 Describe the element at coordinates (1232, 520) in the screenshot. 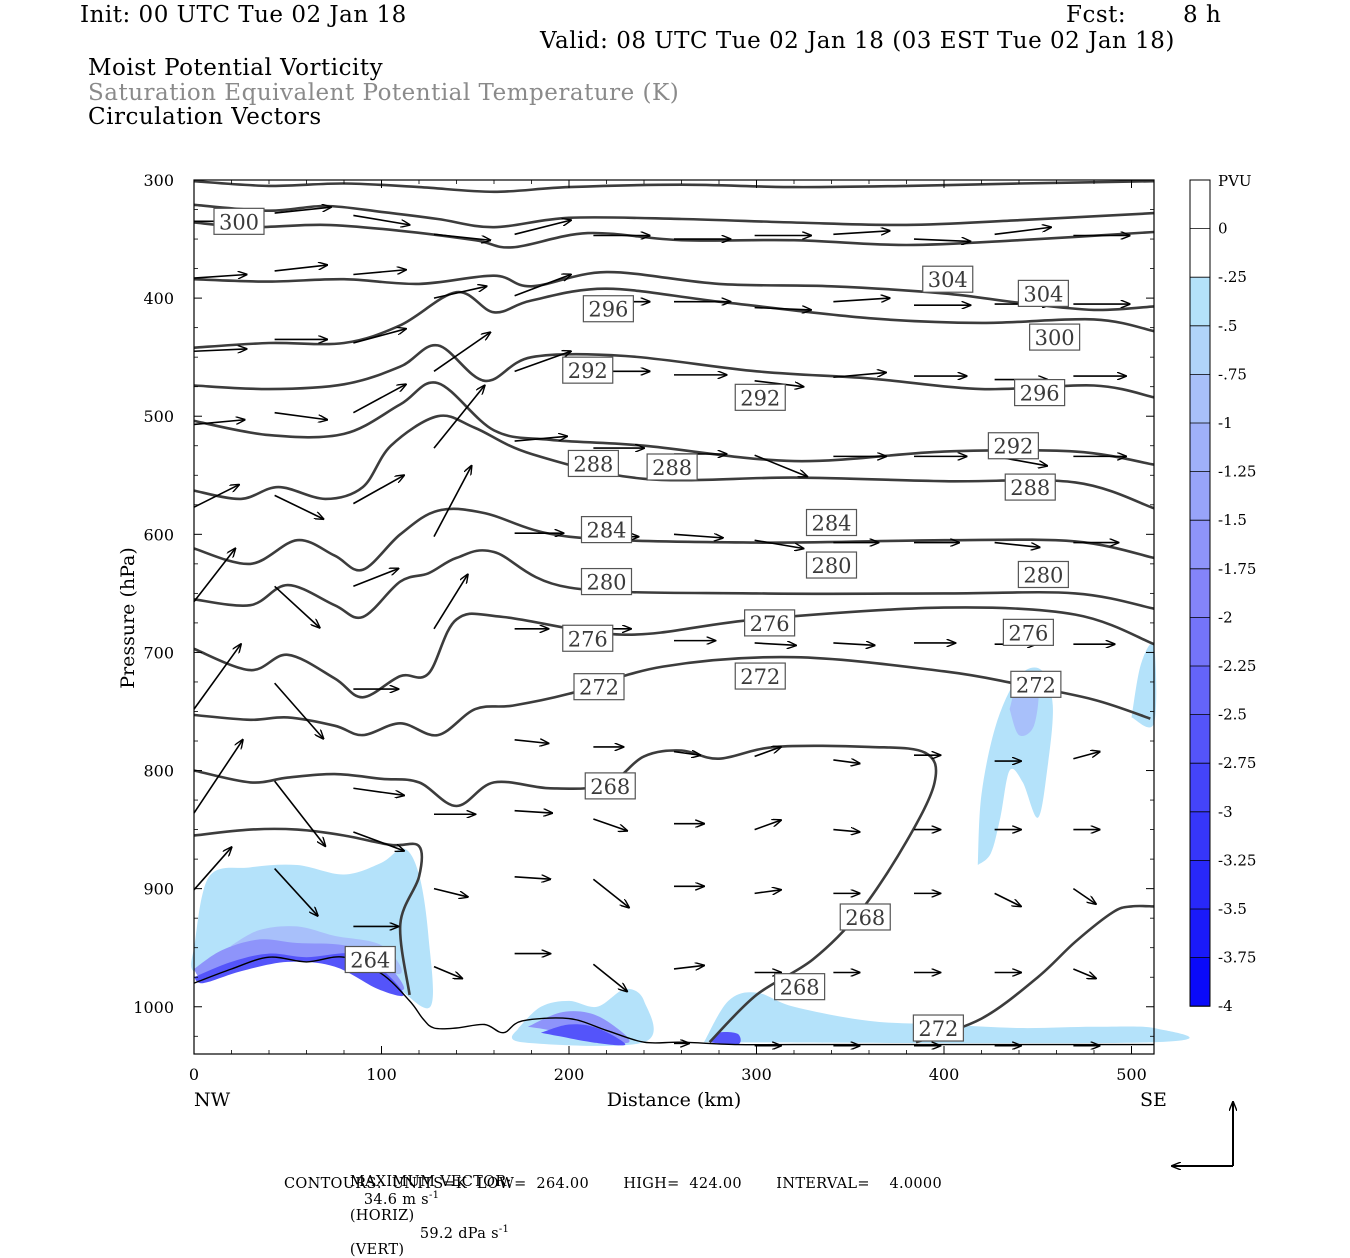

I see `colorbar-label: -1.5` at that location.